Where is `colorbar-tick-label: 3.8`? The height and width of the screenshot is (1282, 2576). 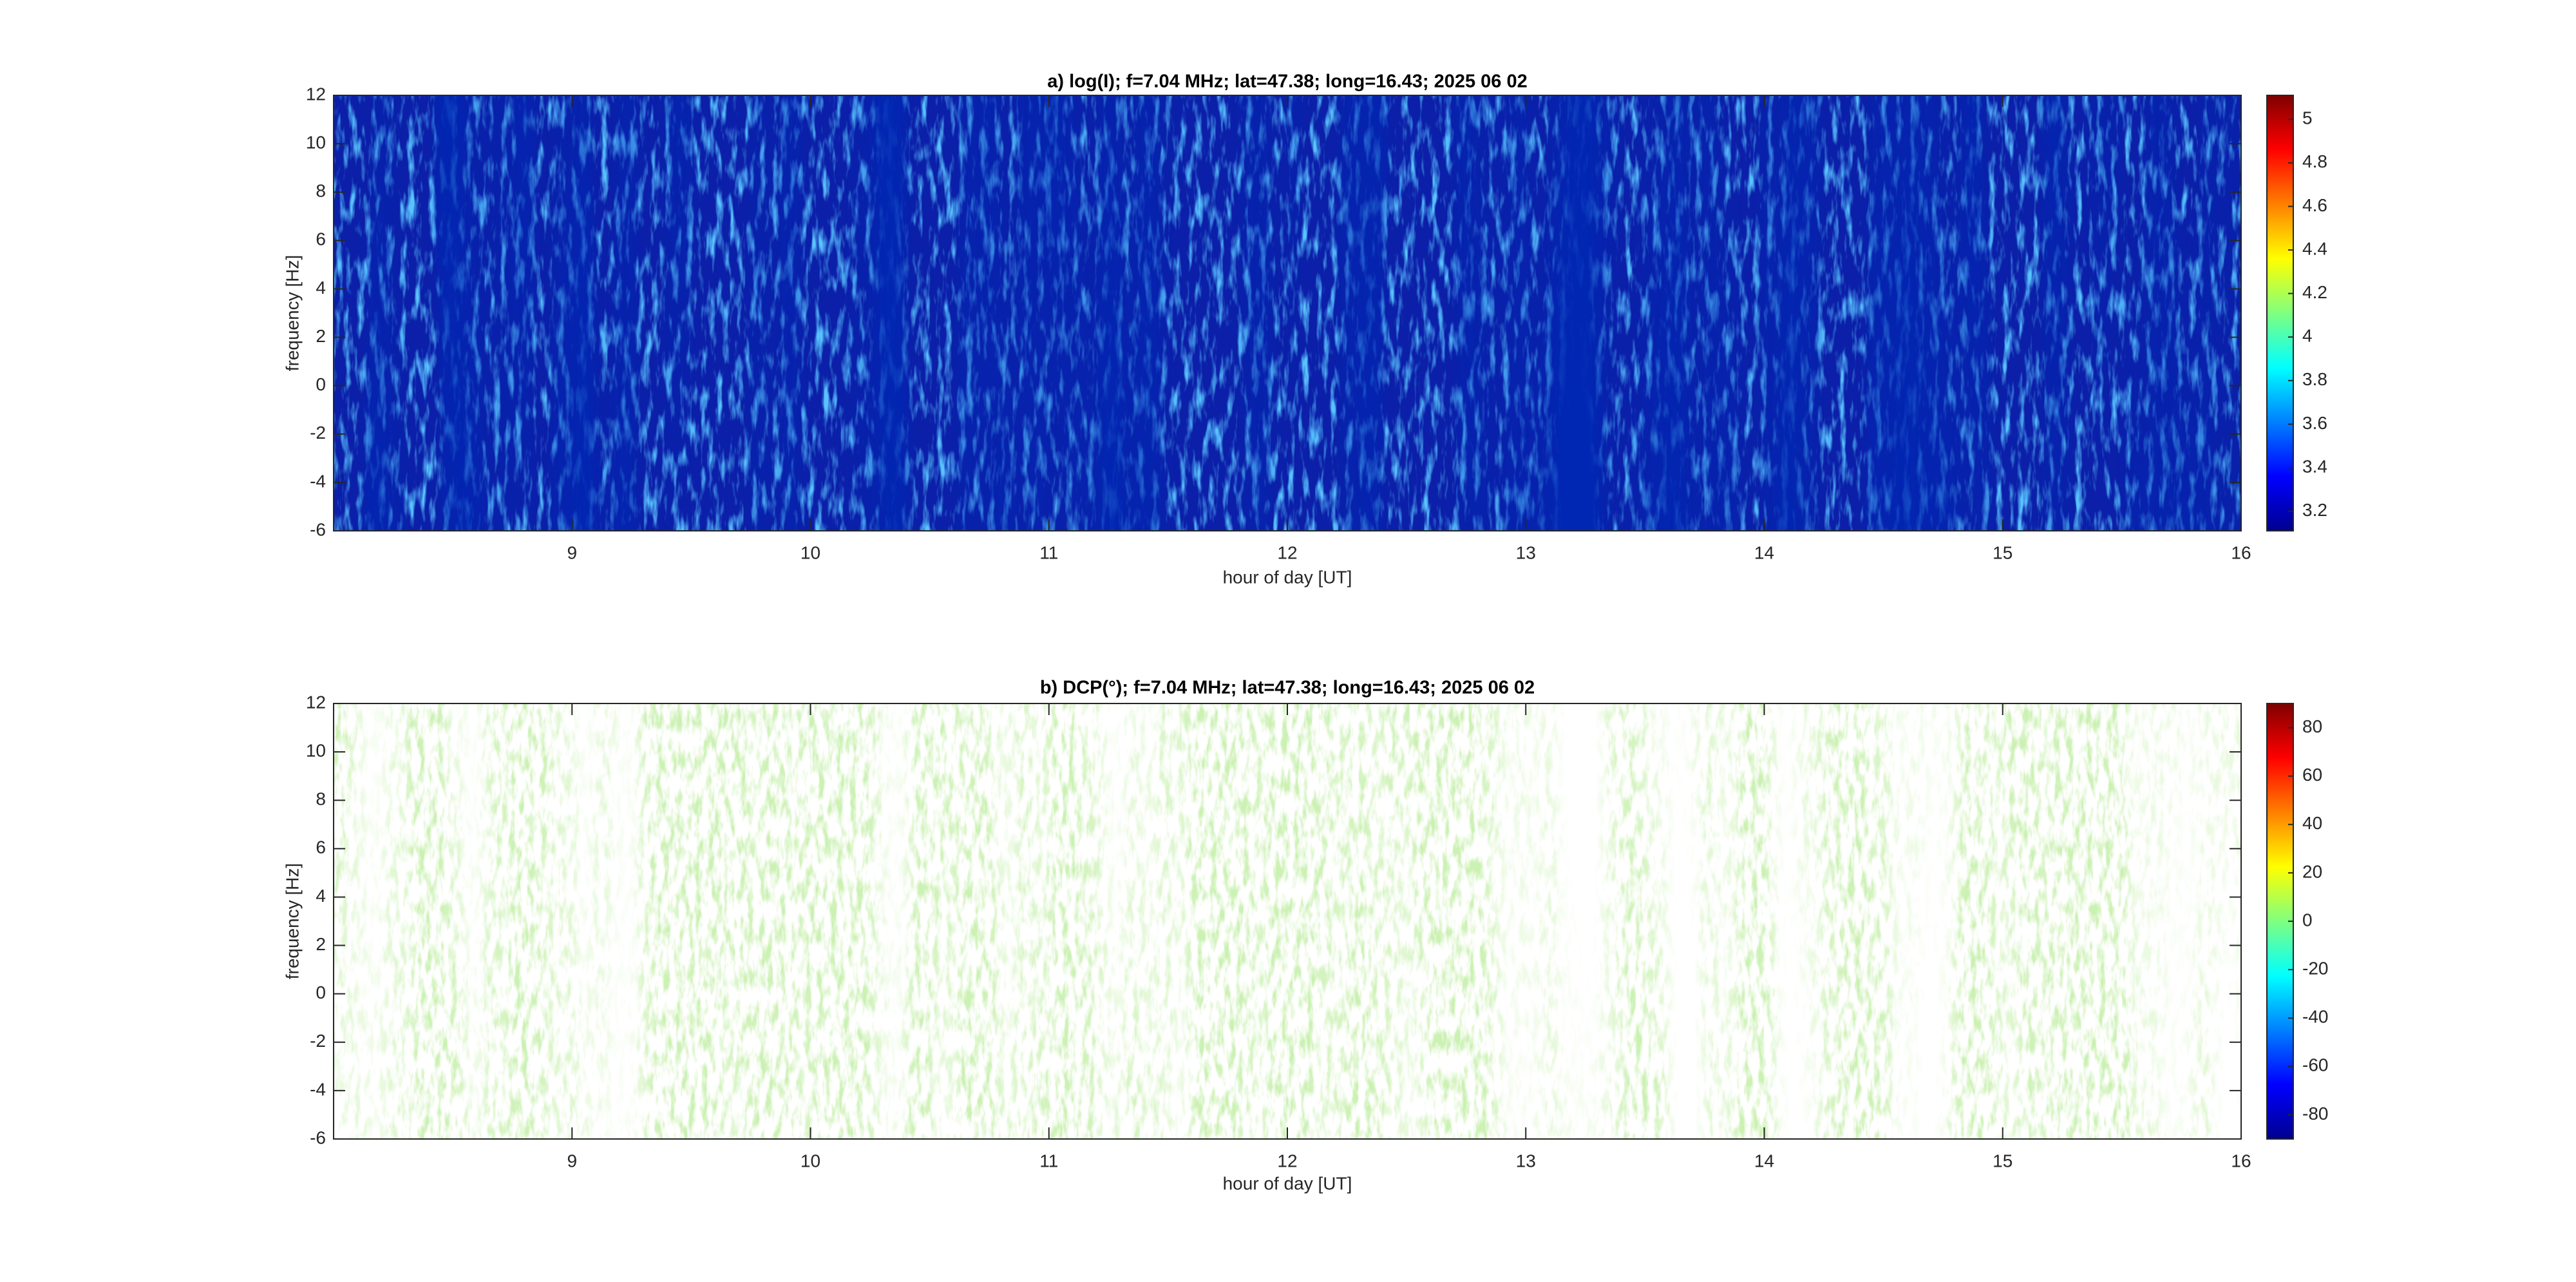 colorbar-tick-label: 3.8 is located at coordinates (2314, 379).